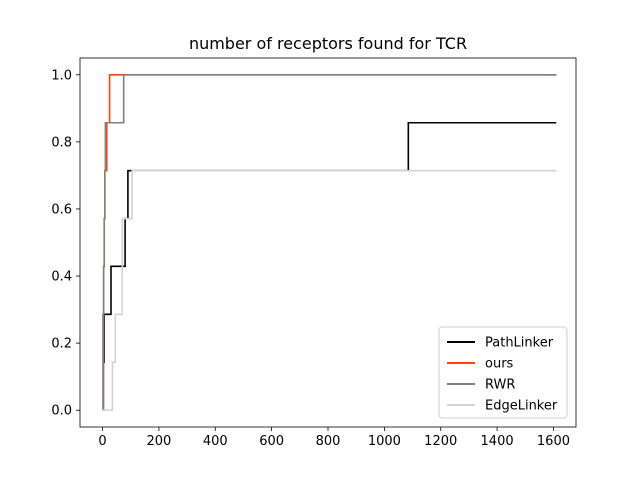 The width and height of the screenshot is (640, 480). What do you see at coordinates (61, 277) in the screenshot?
I see `y-tick-label: 0.4` at bounding box center [61, 277].